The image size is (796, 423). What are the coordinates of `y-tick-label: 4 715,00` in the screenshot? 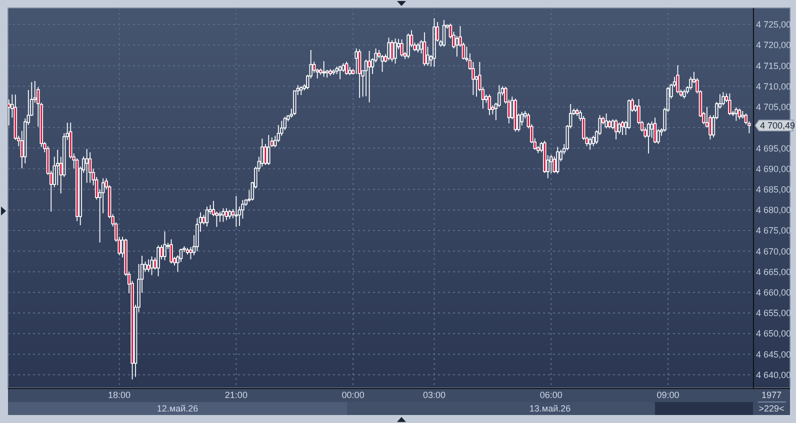 It's located at (774, 65).